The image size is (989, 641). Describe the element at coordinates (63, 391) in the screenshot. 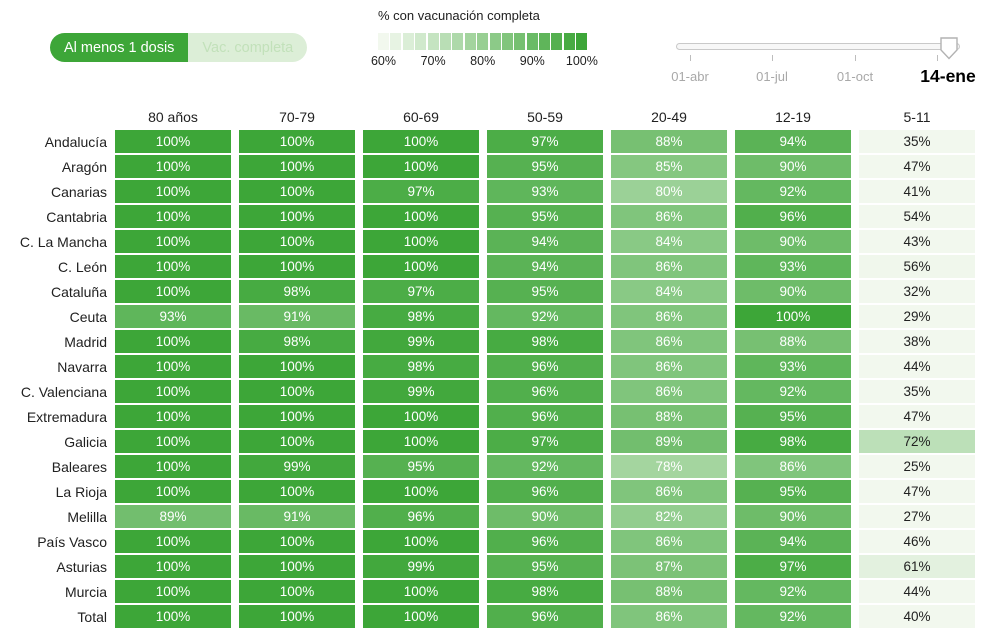

I see `row-label: C. Valenciana` at that location.